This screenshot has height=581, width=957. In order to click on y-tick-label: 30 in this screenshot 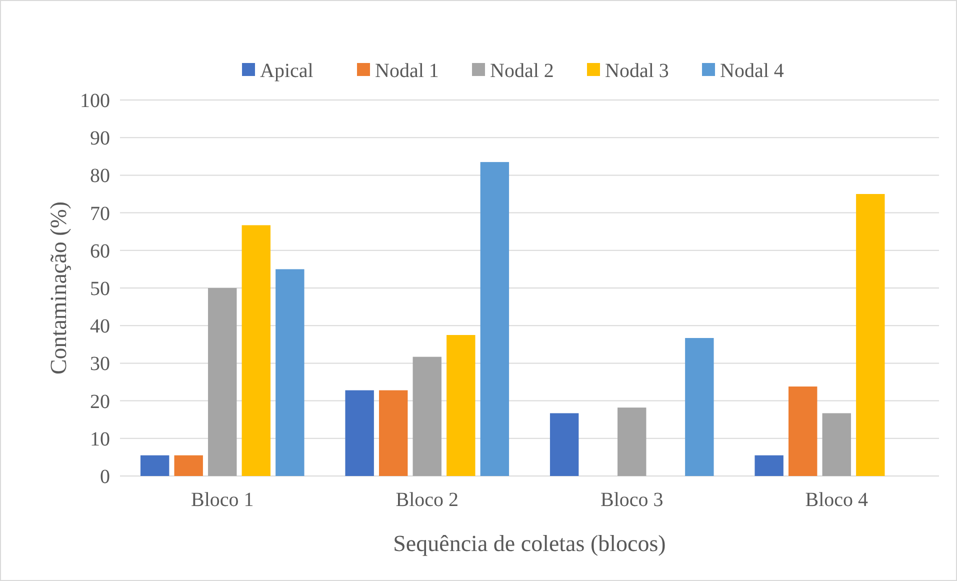, I will do `click(100, 364)`.